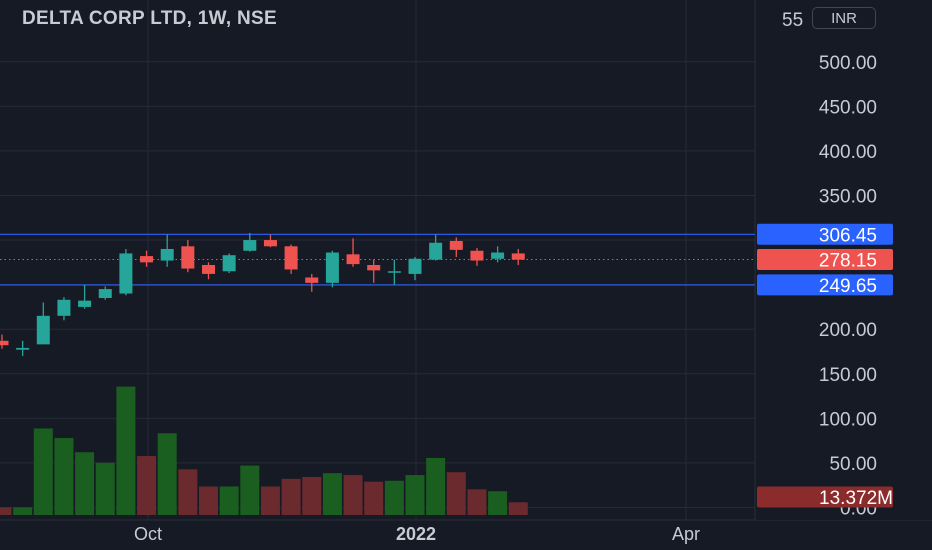  I want to click on time-tick-label: Apr, so click(686, 534).